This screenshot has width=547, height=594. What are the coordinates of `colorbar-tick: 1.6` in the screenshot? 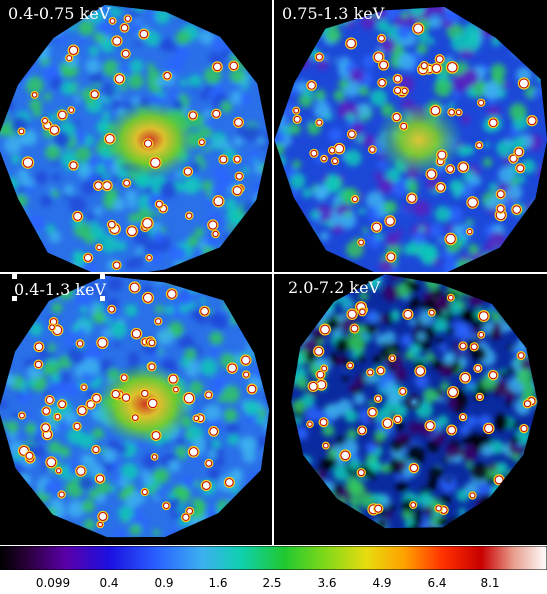 It's located at (218, 583).